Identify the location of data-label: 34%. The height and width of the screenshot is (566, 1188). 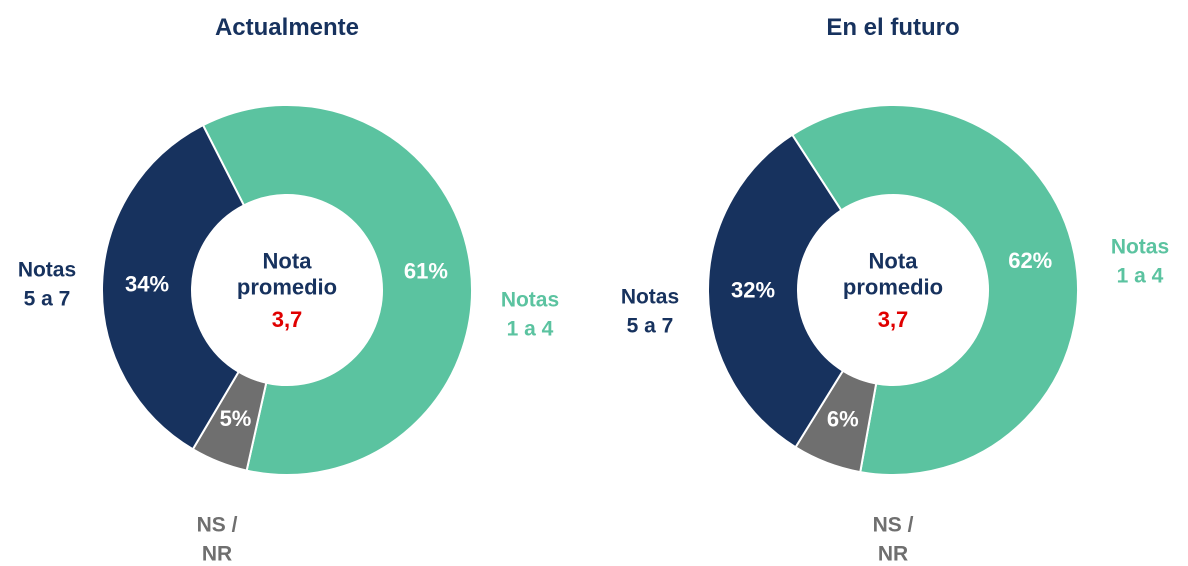
(147, 283).